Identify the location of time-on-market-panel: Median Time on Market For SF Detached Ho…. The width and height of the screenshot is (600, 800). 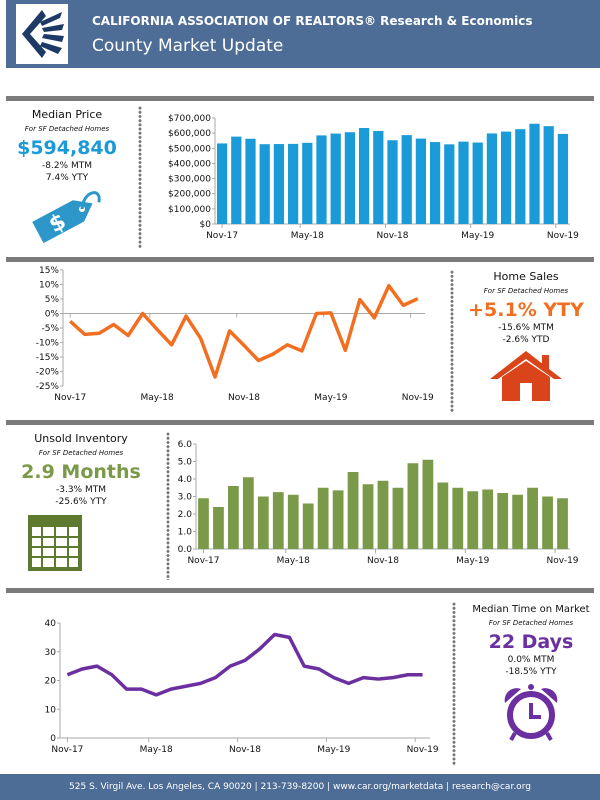
(531, 675).